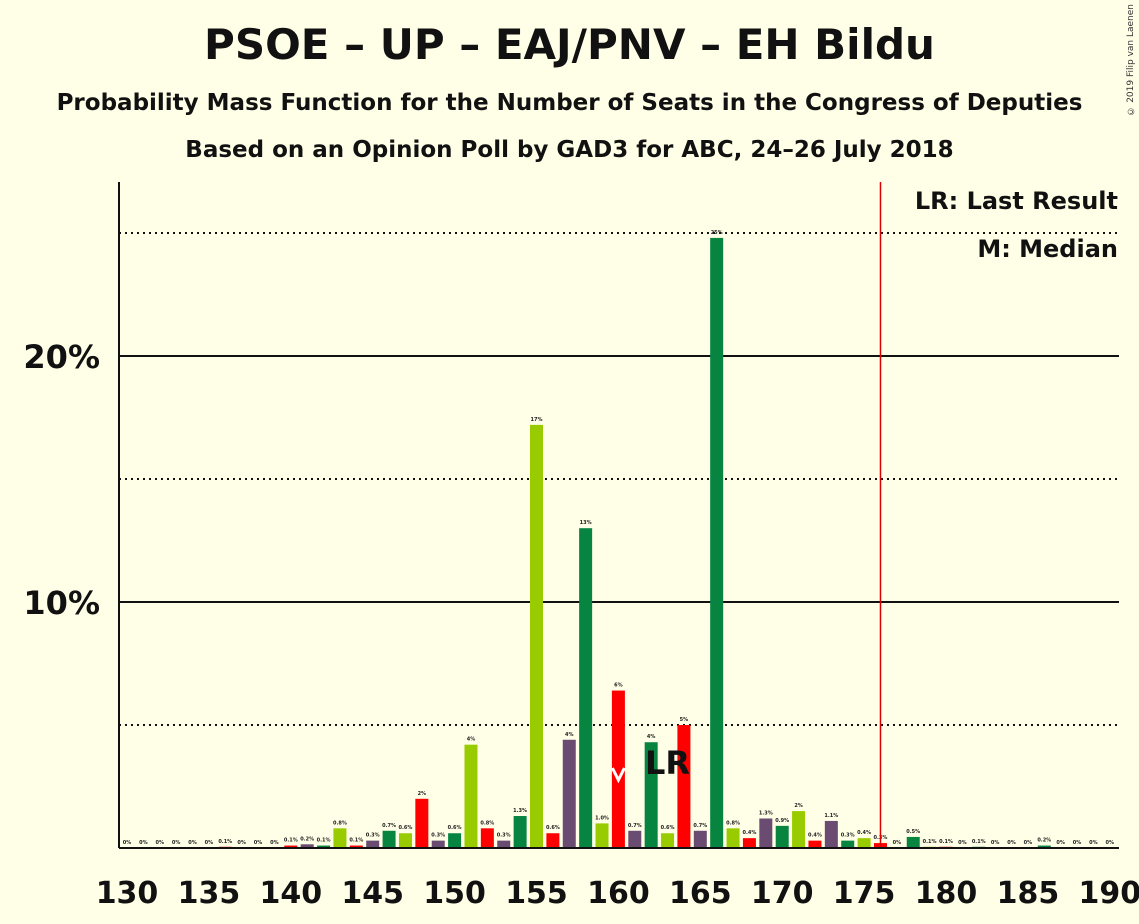 The width and height of the screenshot is (1139, 924). Describe the element at coordinates (176, 843) in the screenshot. I see `data-label-133: 0%` at that location.